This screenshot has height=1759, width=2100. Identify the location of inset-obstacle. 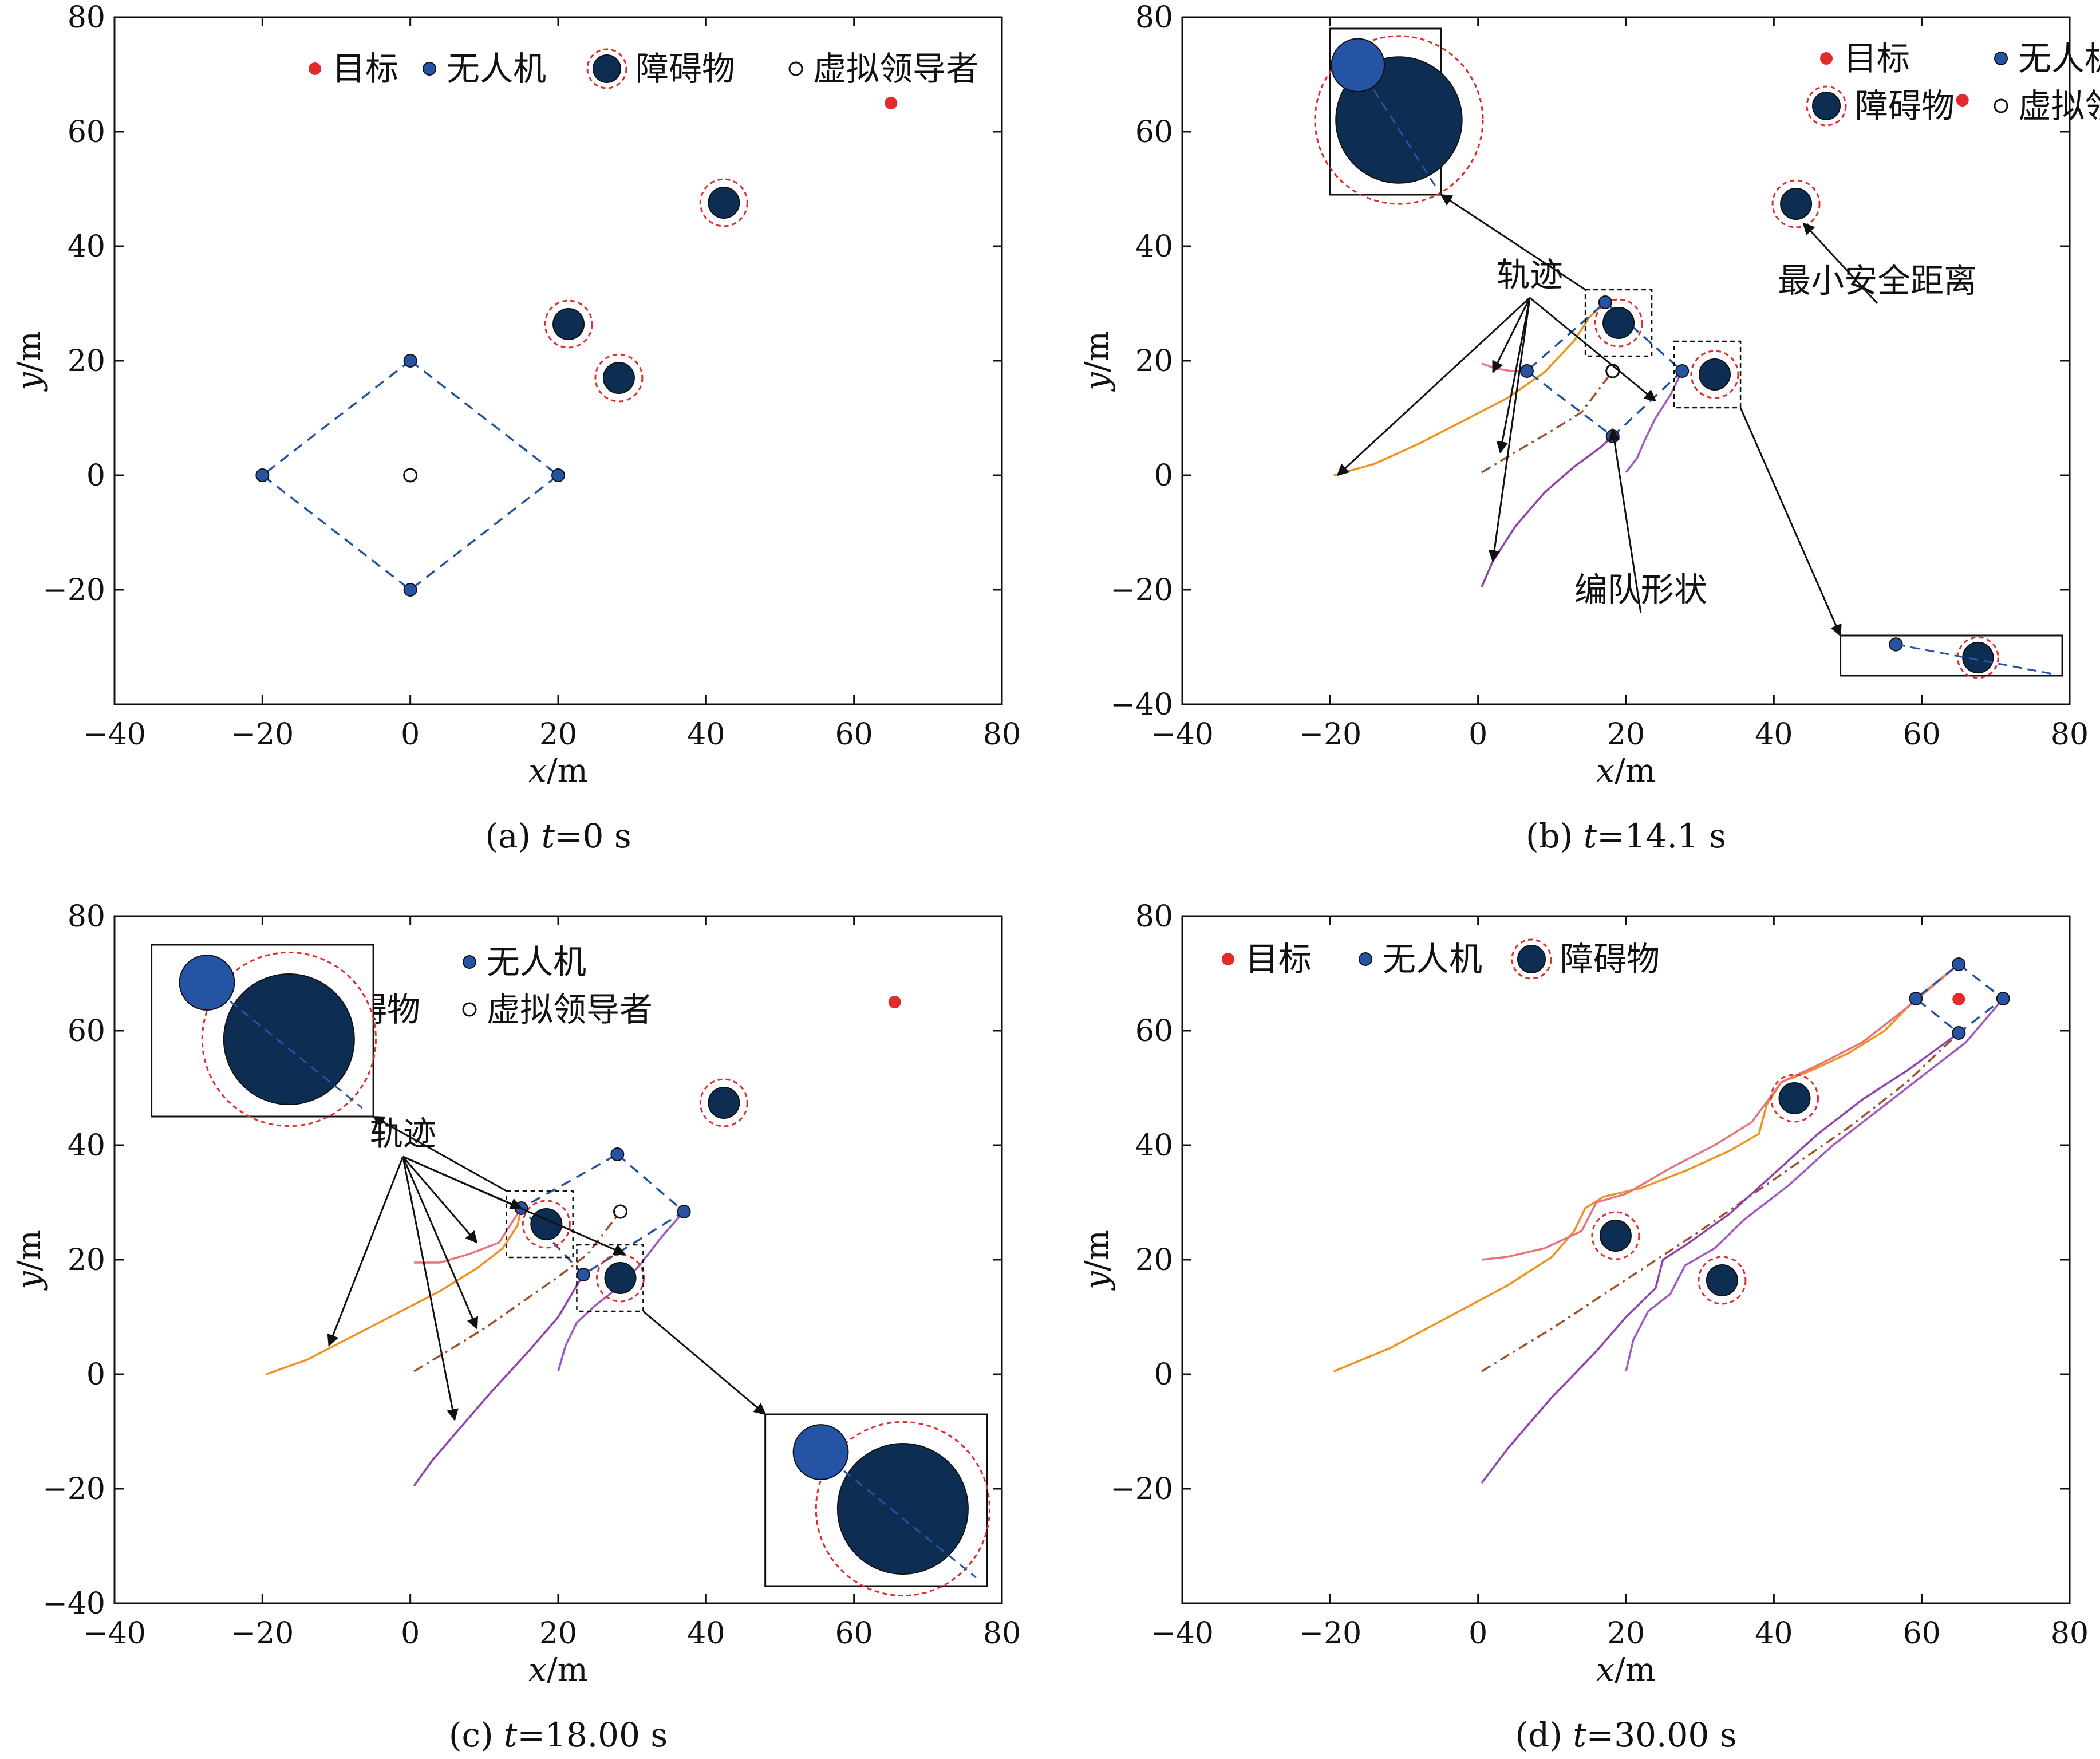
(1978, 657).